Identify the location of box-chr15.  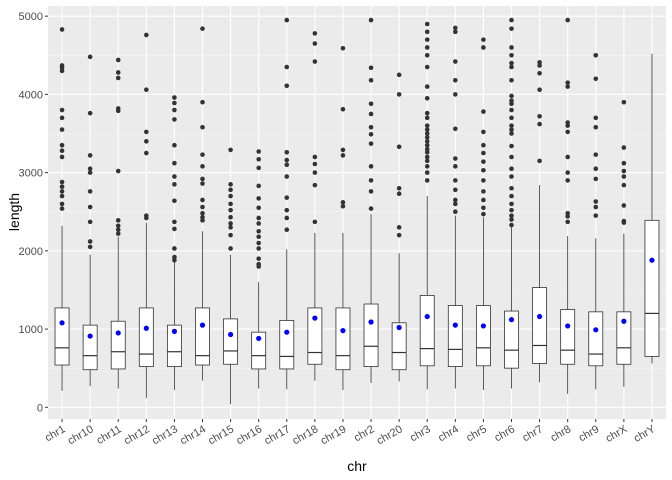
(231, 276).